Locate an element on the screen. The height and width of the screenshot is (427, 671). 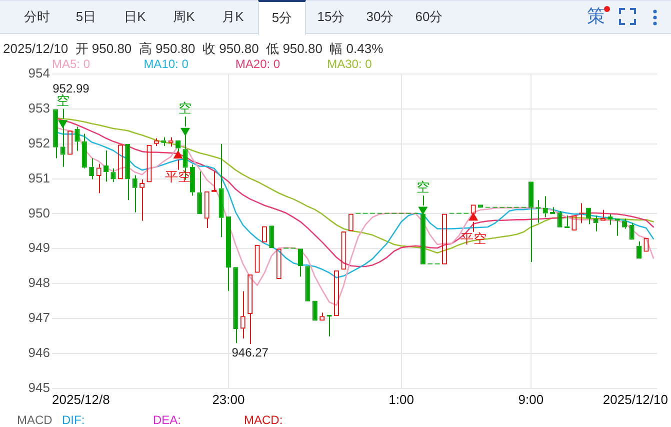
y-tick-label: 951 is located at coordinates (39, 178).